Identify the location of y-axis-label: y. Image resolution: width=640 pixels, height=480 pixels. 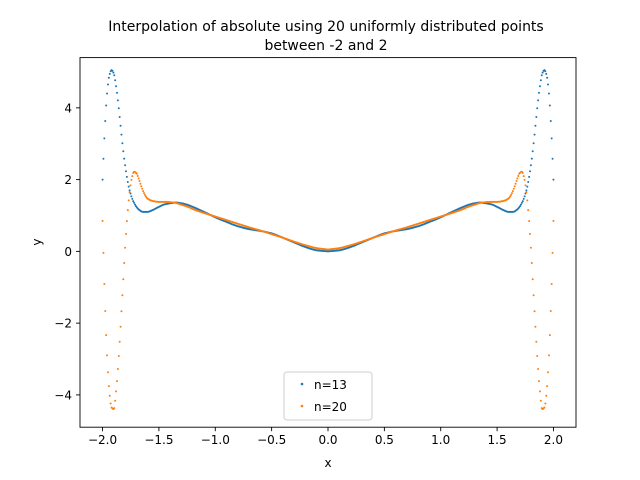
(37, 241).